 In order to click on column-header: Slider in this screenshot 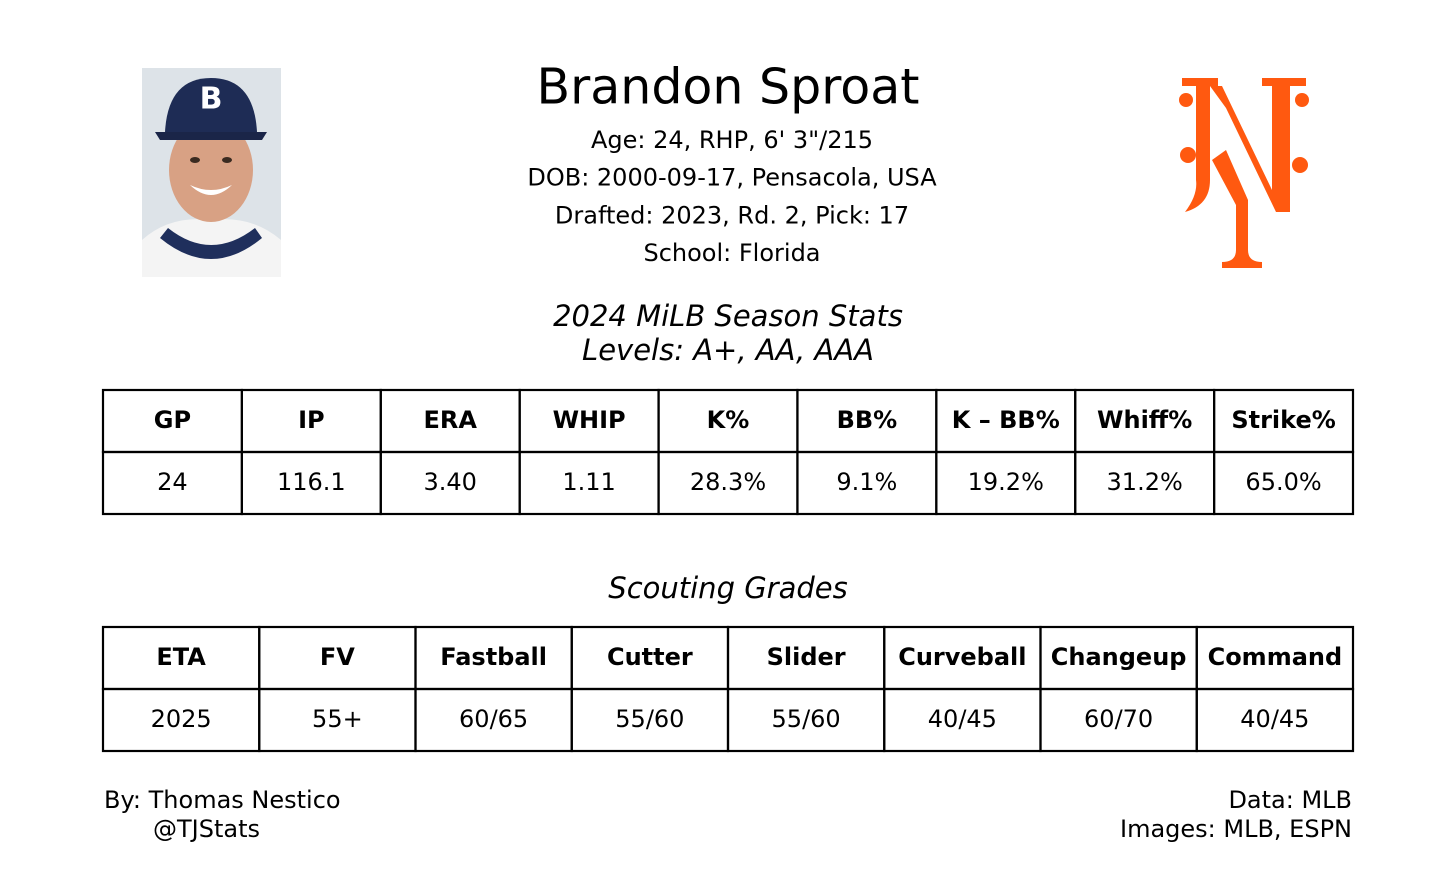, I will do `click(806, 657)`.